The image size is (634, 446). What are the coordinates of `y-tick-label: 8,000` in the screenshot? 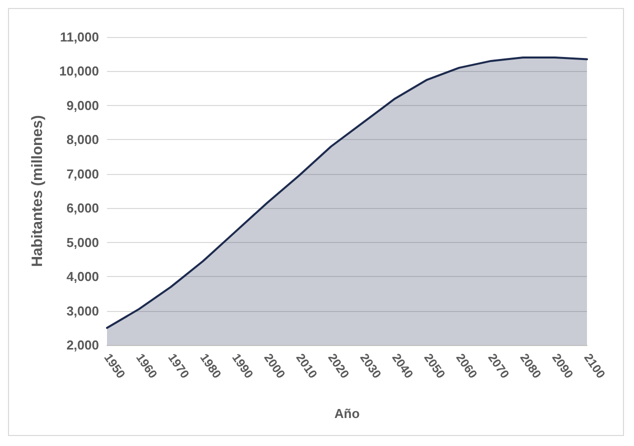 It's located at (82, 140).